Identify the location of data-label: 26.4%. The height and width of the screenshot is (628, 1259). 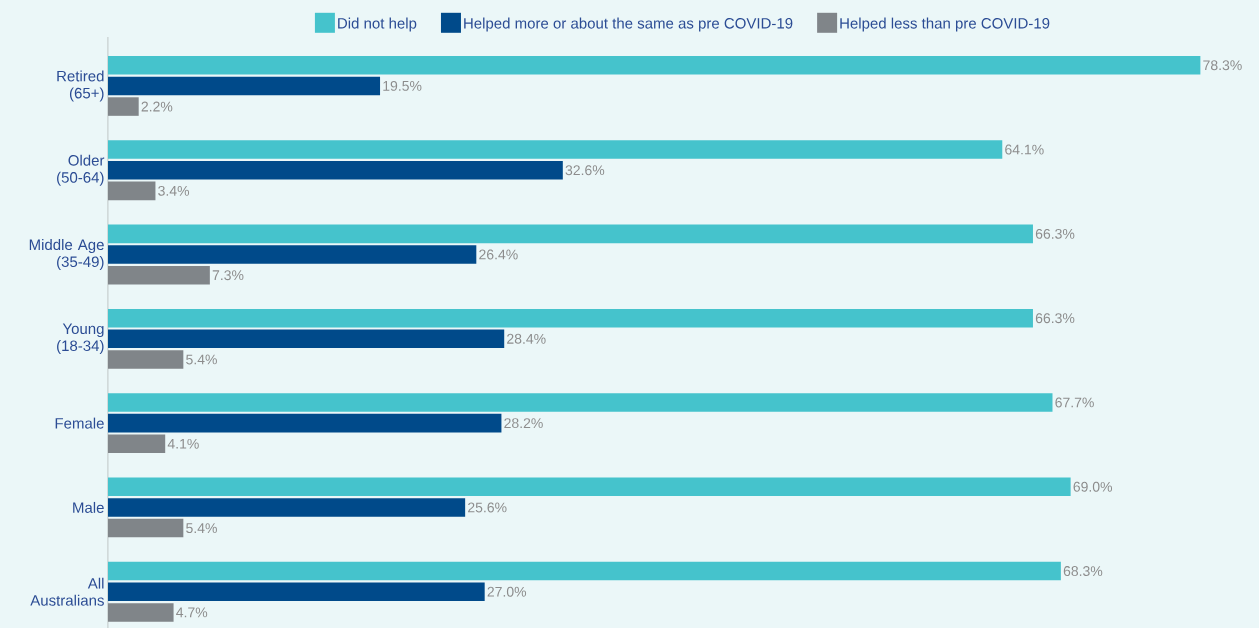
(498, 254).